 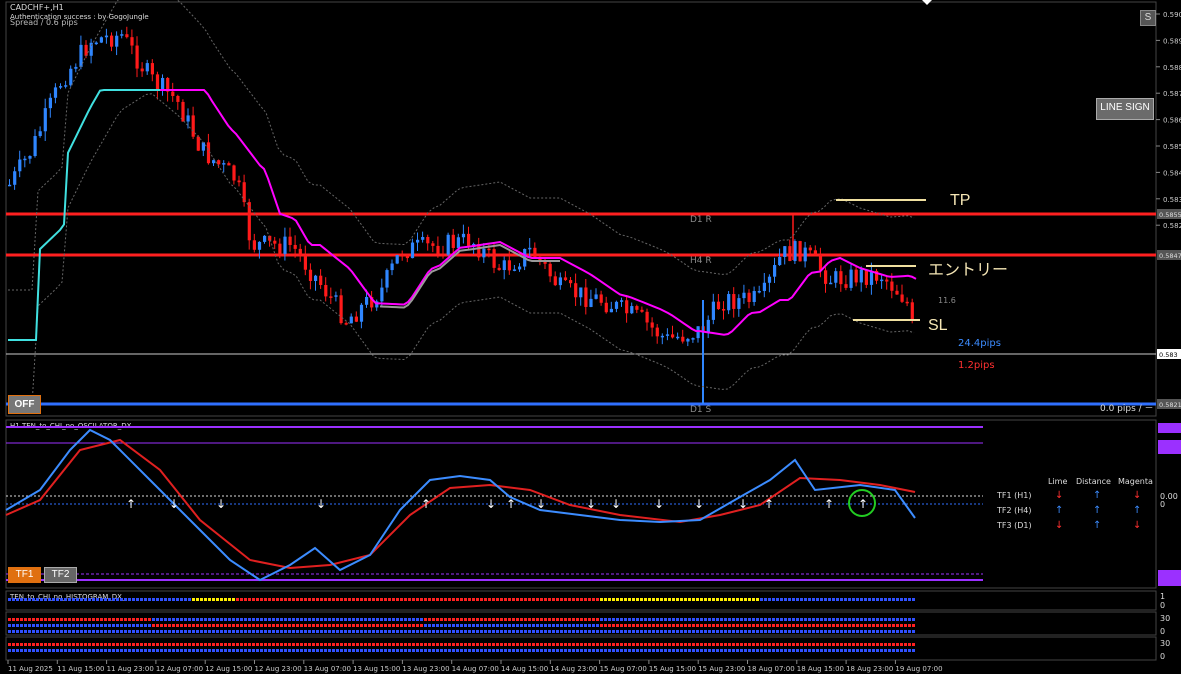 I want to click on level-label-h4r: H4 R, so click(x=701, y=261).